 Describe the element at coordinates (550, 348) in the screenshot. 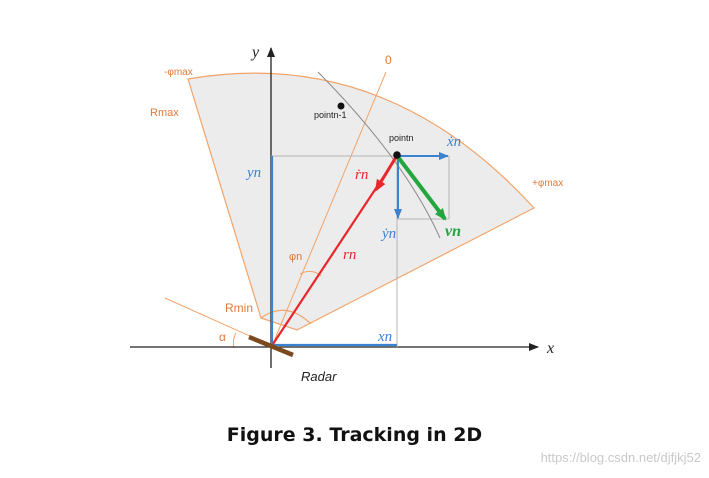

I see `x-axis-label: x` at that location.